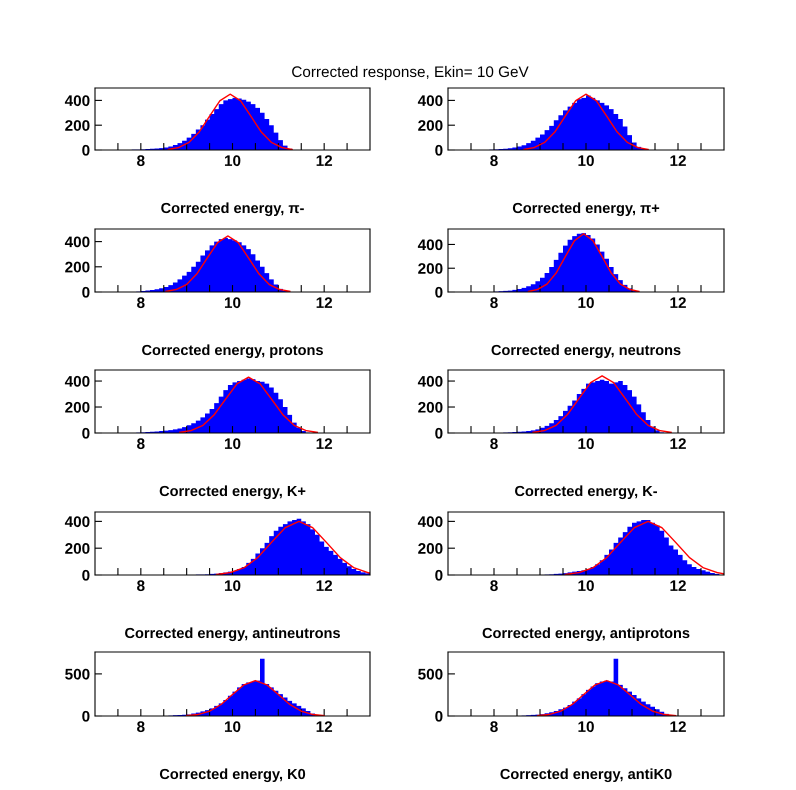 Image resolution: width=796 pixels, height=790 pixels. What do you see at coordinates (586, 351) in the screenshot?
I see `x-axis-title: Corrected energy, neutrons` at bounding box center [586, 351].